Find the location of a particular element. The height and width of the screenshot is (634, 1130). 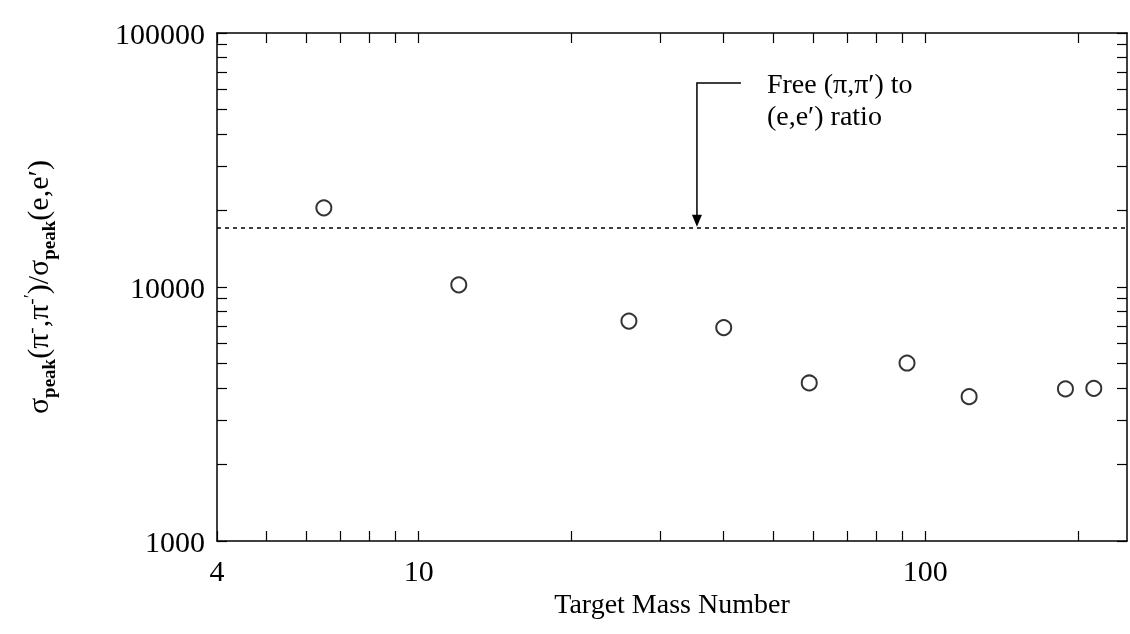

x-axis-title: Target Mass Number is located at coordinates (672, 604).